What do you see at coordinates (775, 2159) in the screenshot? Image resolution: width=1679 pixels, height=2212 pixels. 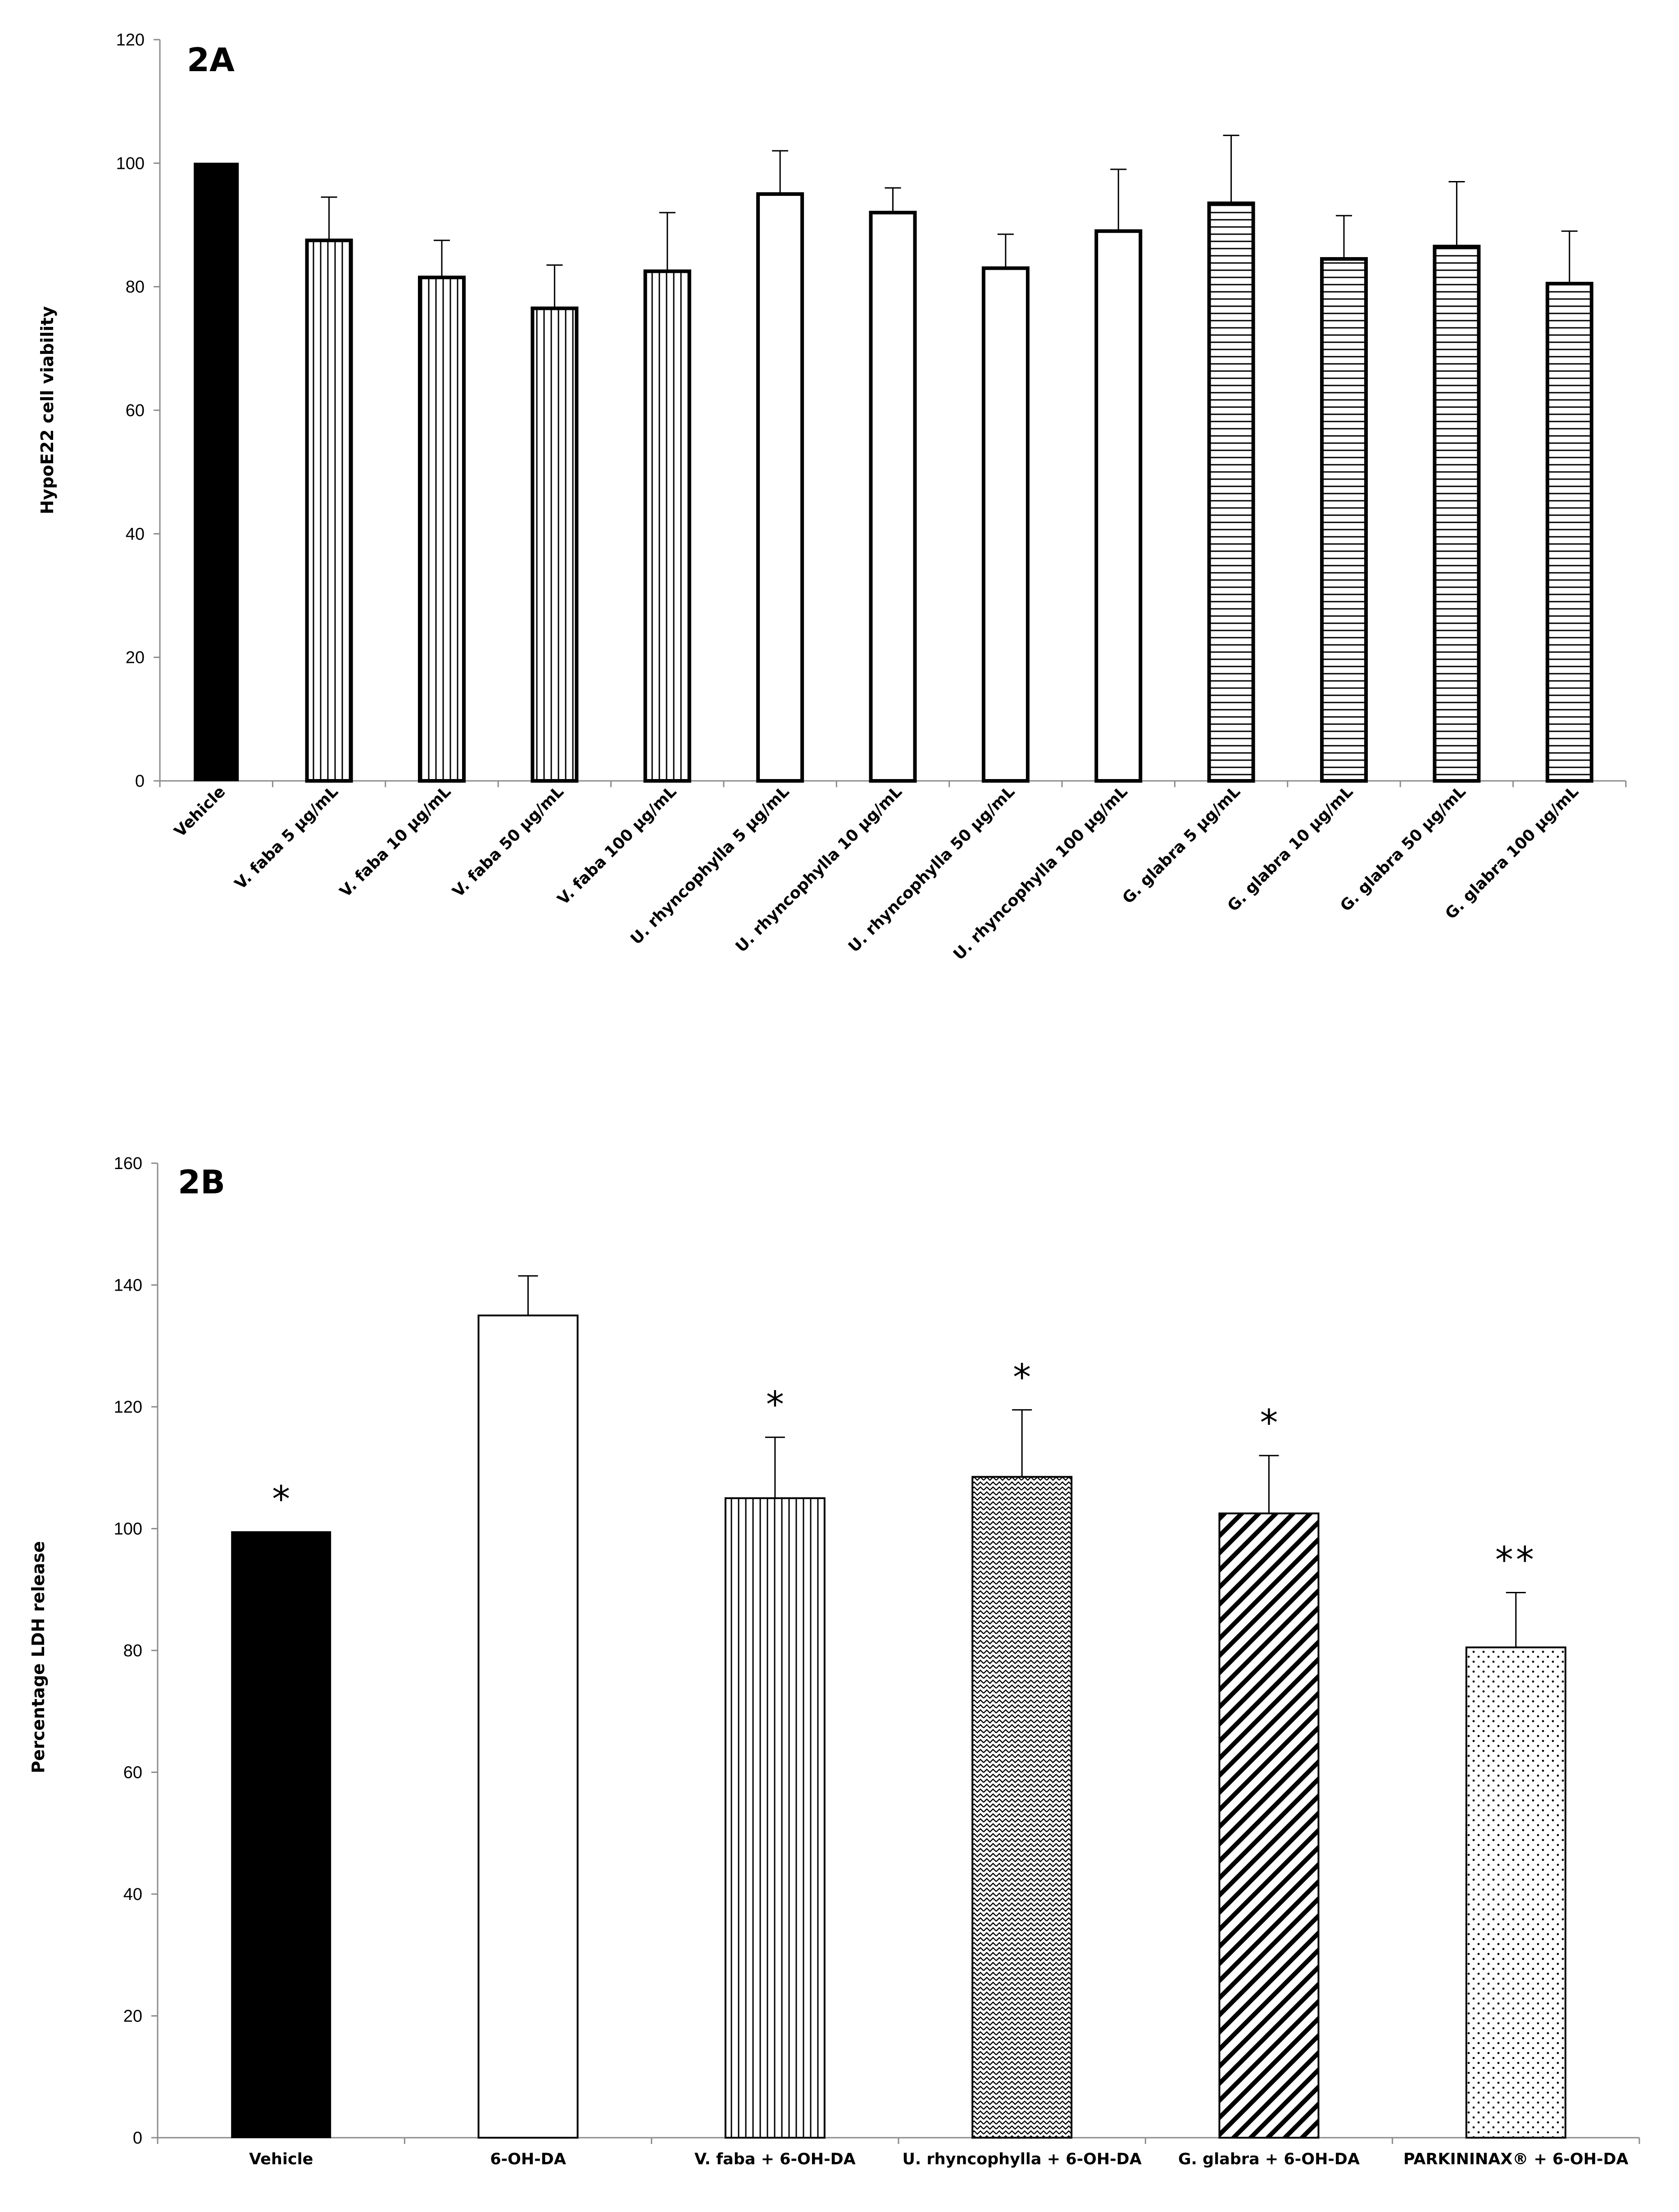 I see `x-tick-label: V. faba + 6-OH-DA` at bounding box center [775, 2159].